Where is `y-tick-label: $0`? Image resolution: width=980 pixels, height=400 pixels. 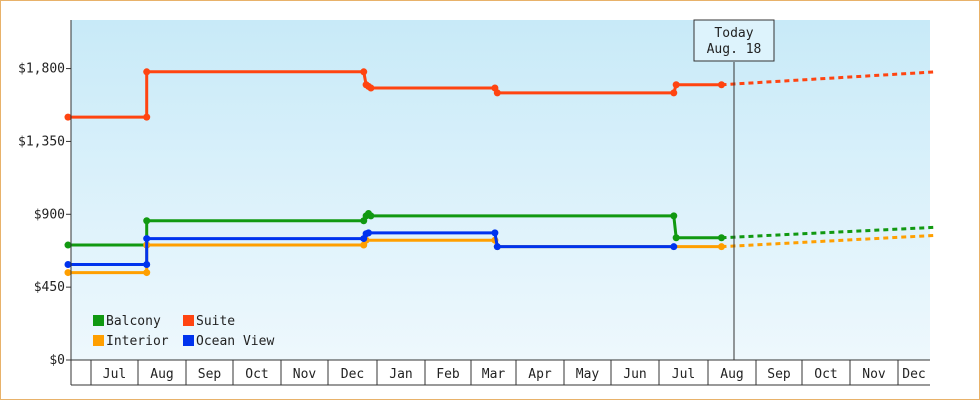 y-tick-label: $0 is located at coordinates (57, 360).